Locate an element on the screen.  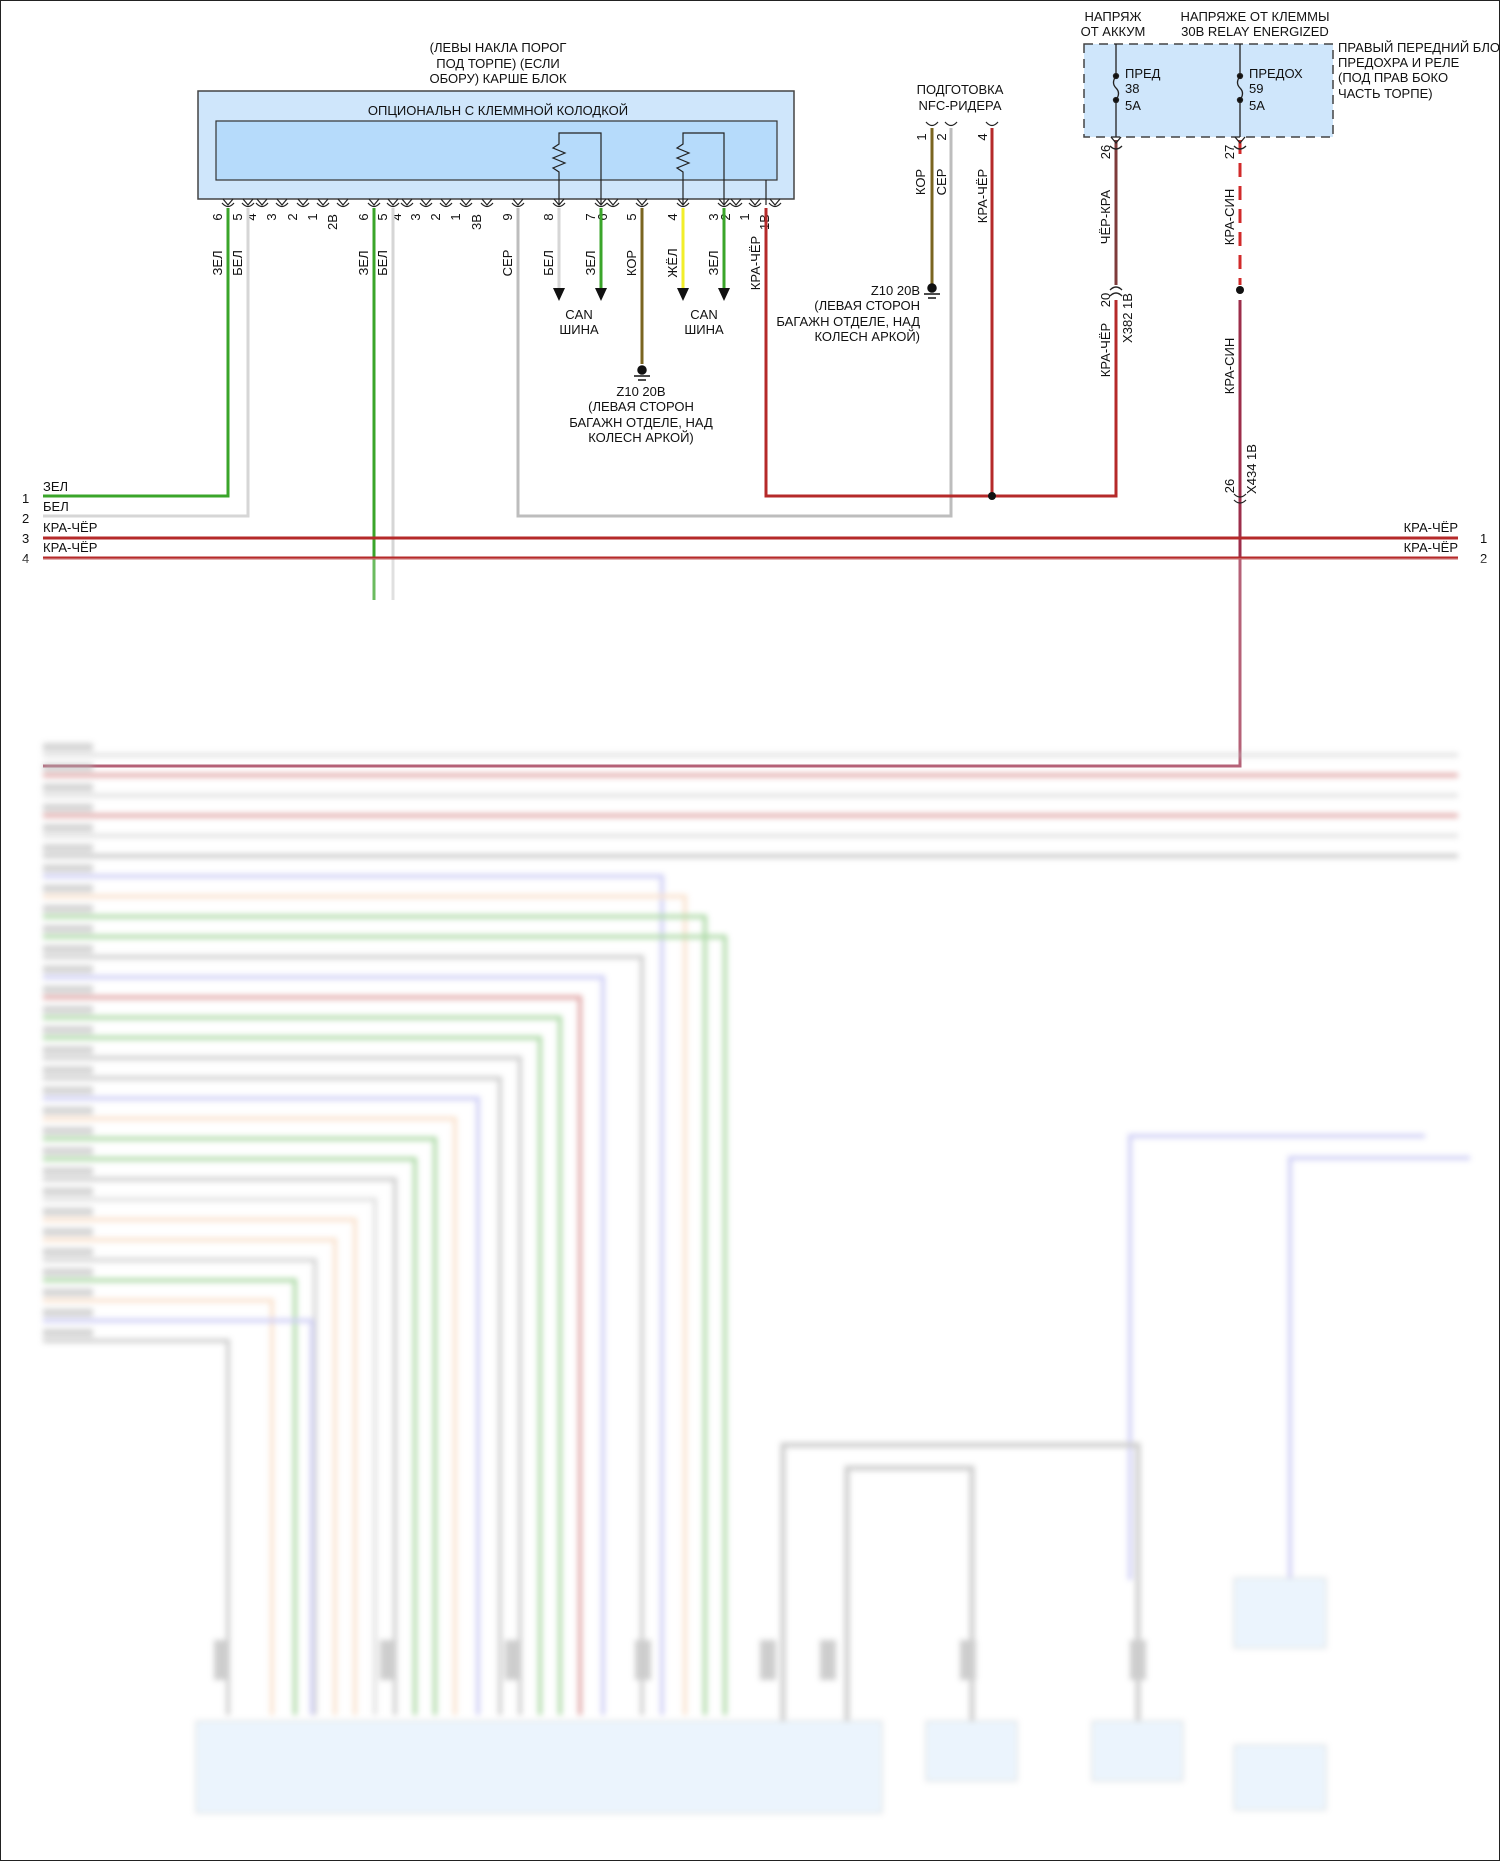
fuse-1-label: 38 is located at coordinates (1132, 88).